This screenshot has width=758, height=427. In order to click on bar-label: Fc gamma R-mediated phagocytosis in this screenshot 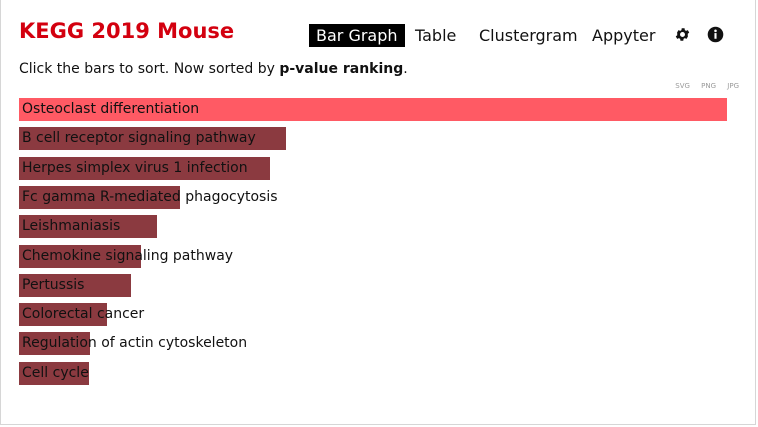, I will do `click(150, 196)`.